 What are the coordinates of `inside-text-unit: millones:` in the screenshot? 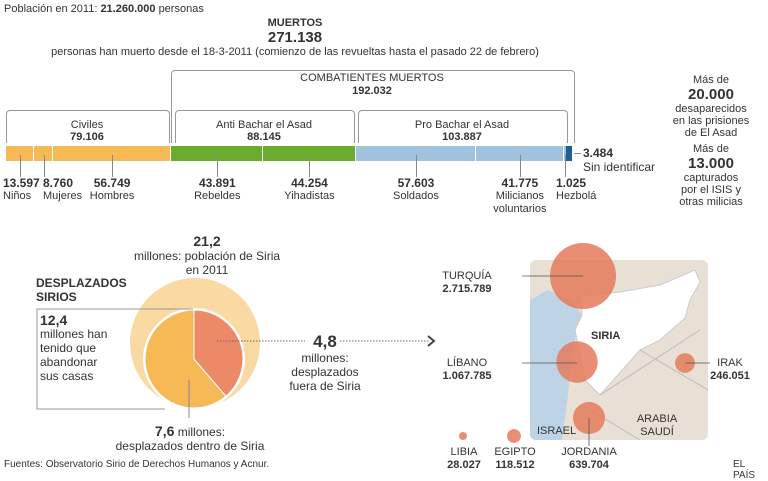 It's located at (201, 432).